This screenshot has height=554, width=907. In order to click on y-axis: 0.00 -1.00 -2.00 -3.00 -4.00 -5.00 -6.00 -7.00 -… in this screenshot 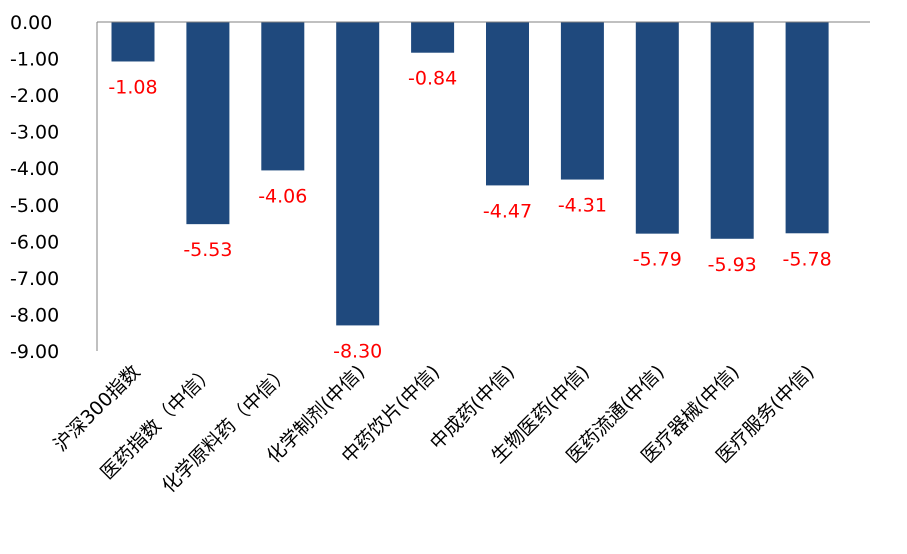, I will do `click(54, 187)`.